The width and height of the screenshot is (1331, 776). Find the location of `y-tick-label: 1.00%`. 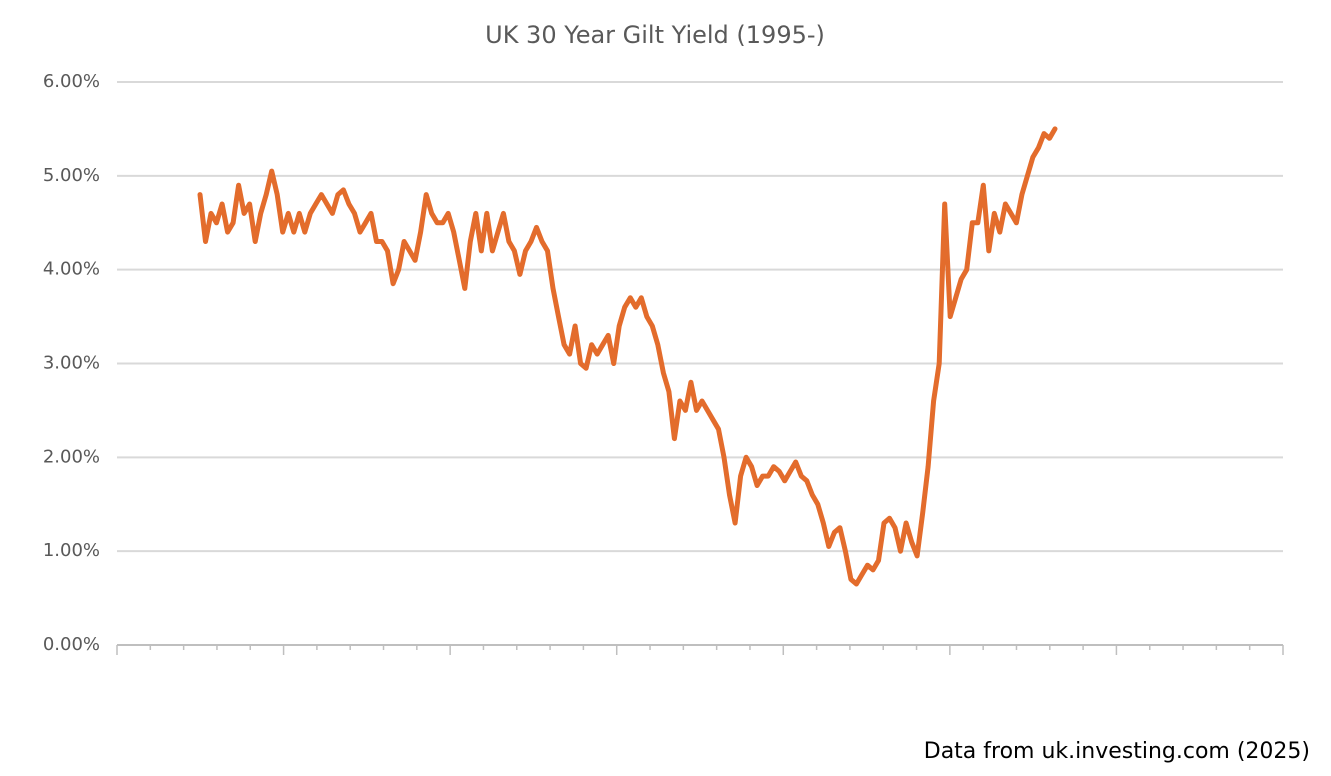

y-tick-label: 1.00% is located at coordinates (71, 550).